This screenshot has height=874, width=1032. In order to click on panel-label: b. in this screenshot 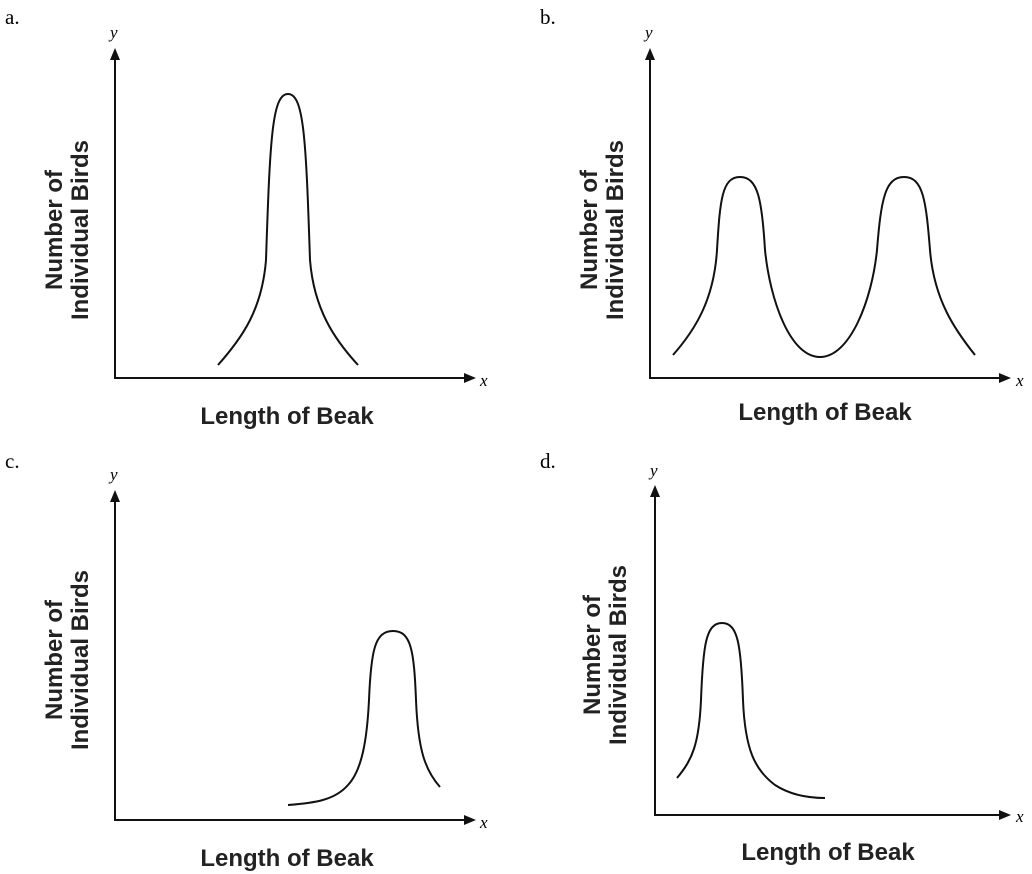, I will do `click(548, 17)`.